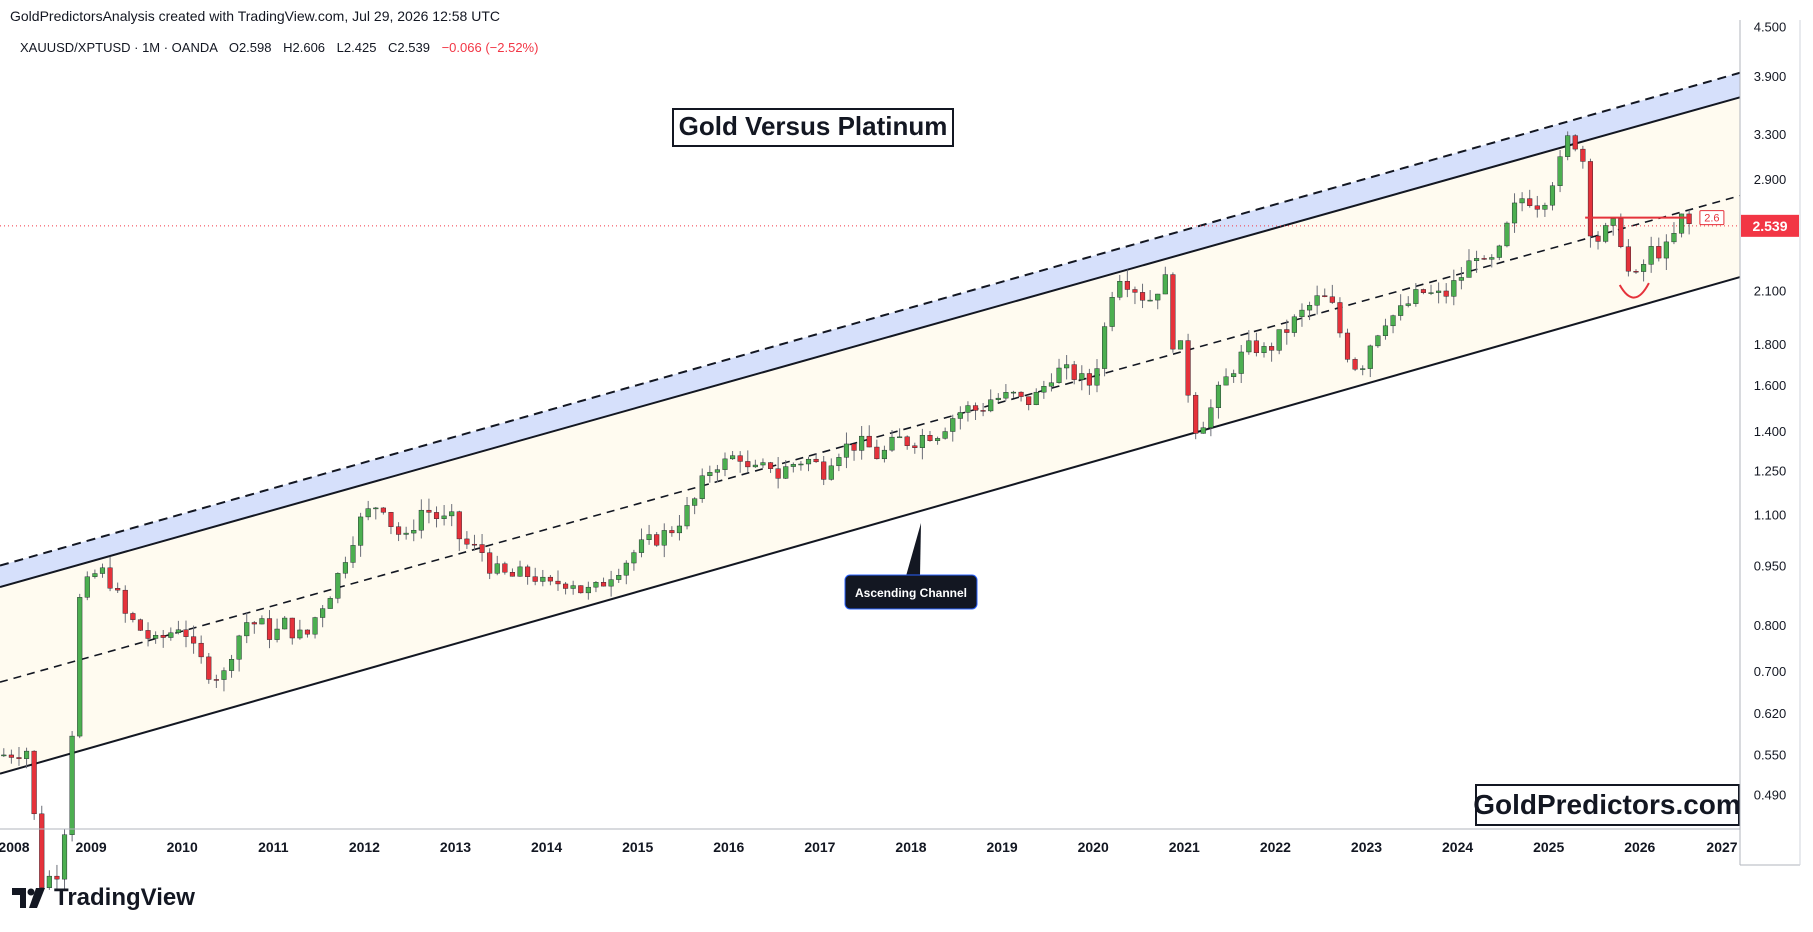 The width and height of the screenshot is (1813, 932). I want to click on resistance-value: 2.6, so click(1711, 219).